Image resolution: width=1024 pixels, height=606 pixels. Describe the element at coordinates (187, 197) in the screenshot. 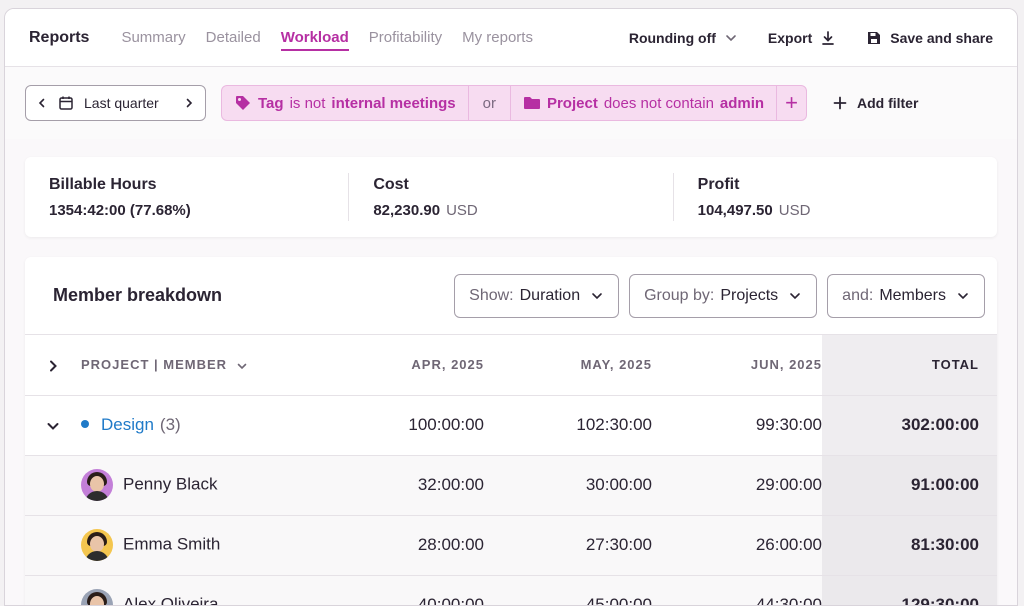

I see `billable-hours-stat: Billable Hours 1354:42:00 (77.68%)` at that location.